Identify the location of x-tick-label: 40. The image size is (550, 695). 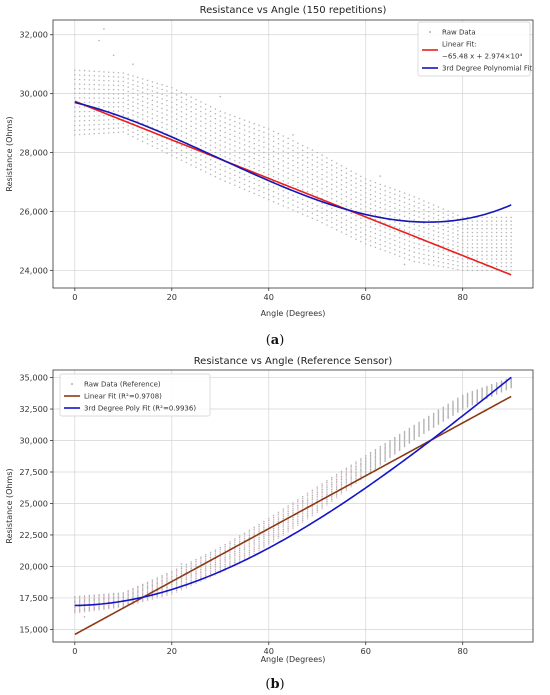
(269, 297).